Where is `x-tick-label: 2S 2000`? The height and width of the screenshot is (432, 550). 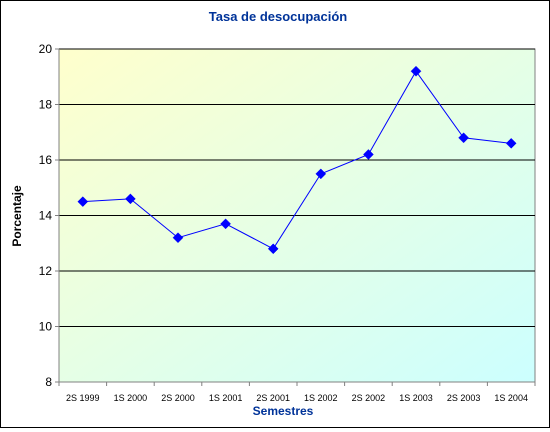 x-tick-label: 2S 2000 is located at coordinates (178, 398).